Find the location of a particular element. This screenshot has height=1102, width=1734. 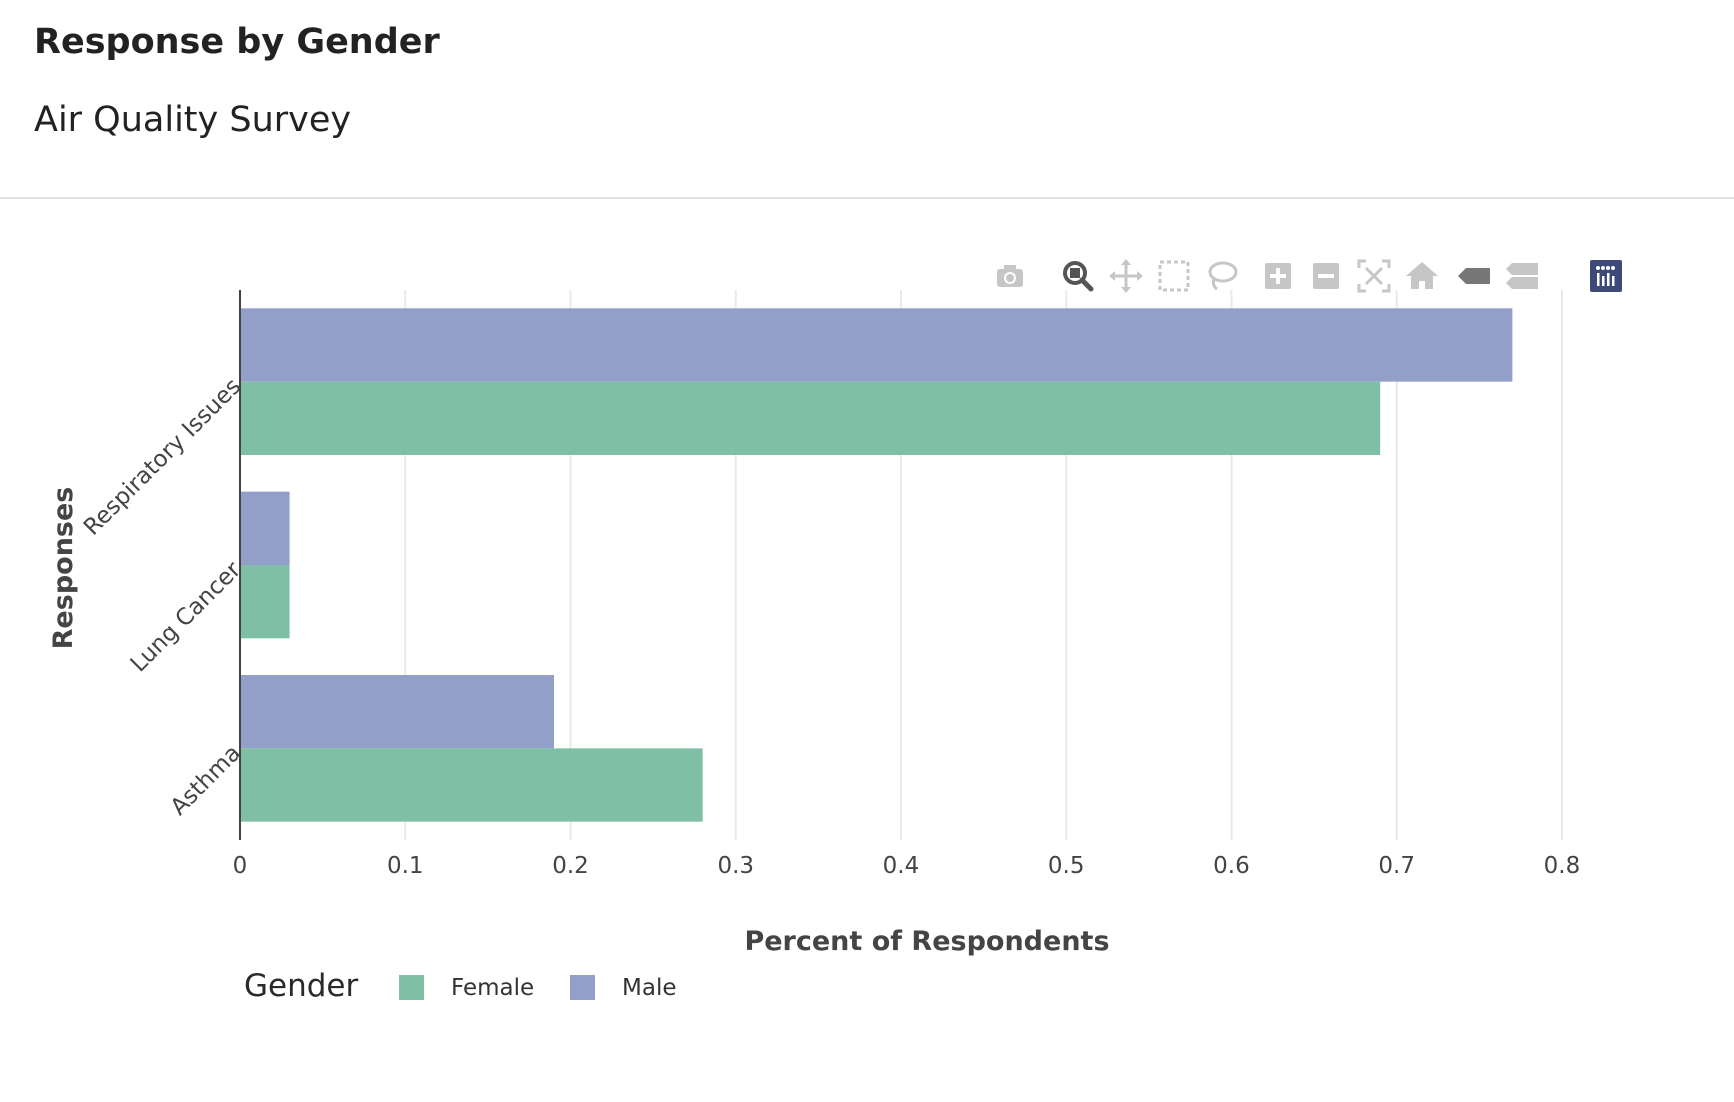

x-tick-label: 0.4 is located at coordinates (901, 866).